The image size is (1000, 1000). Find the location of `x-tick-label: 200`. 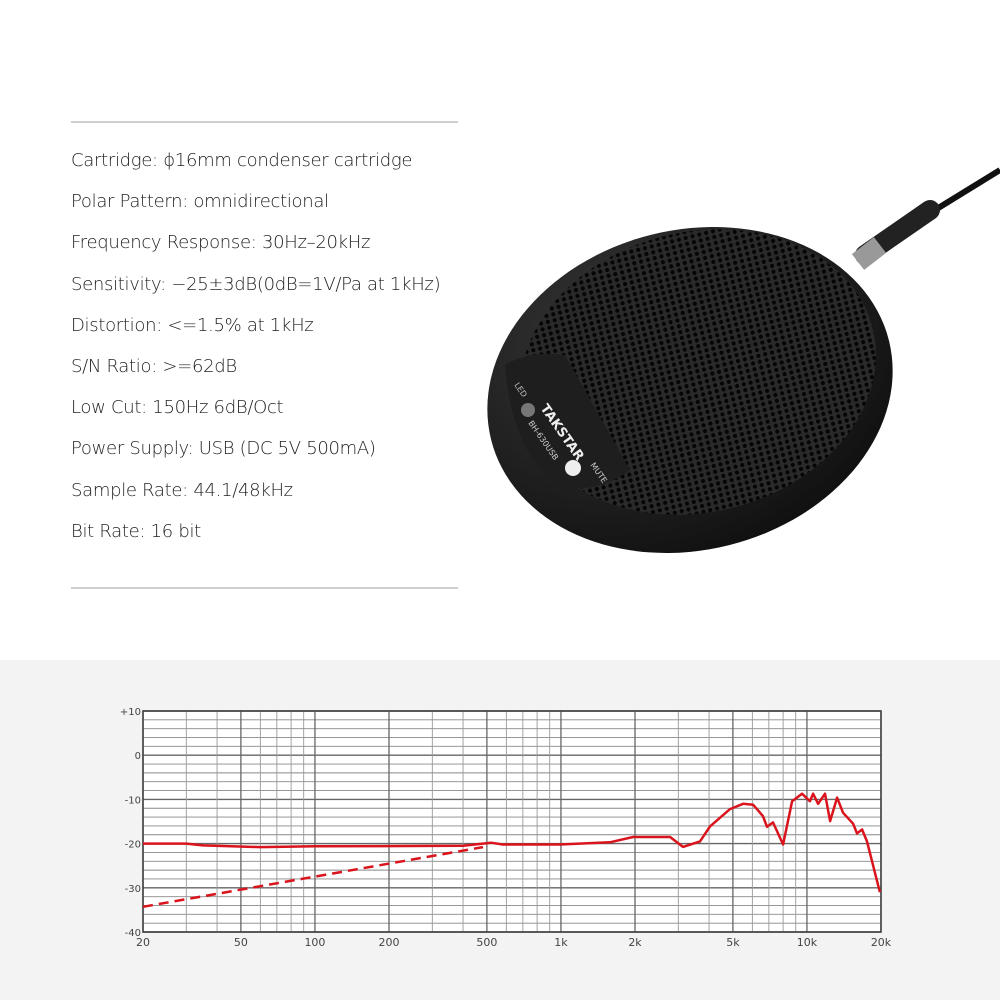

x-tick-label: 200 is located at coordinates (389, 942).